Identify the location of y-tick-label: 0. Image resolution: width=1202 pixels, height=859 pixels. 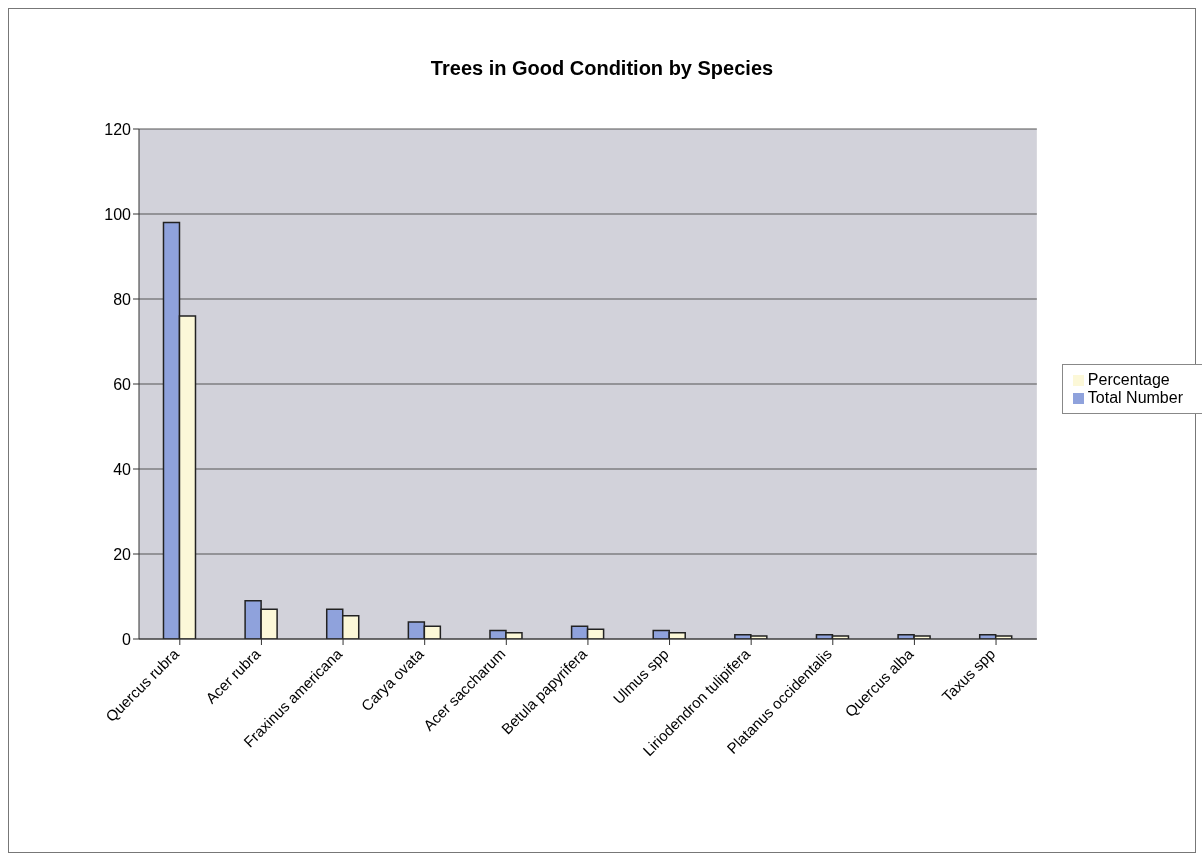
(127, 639).